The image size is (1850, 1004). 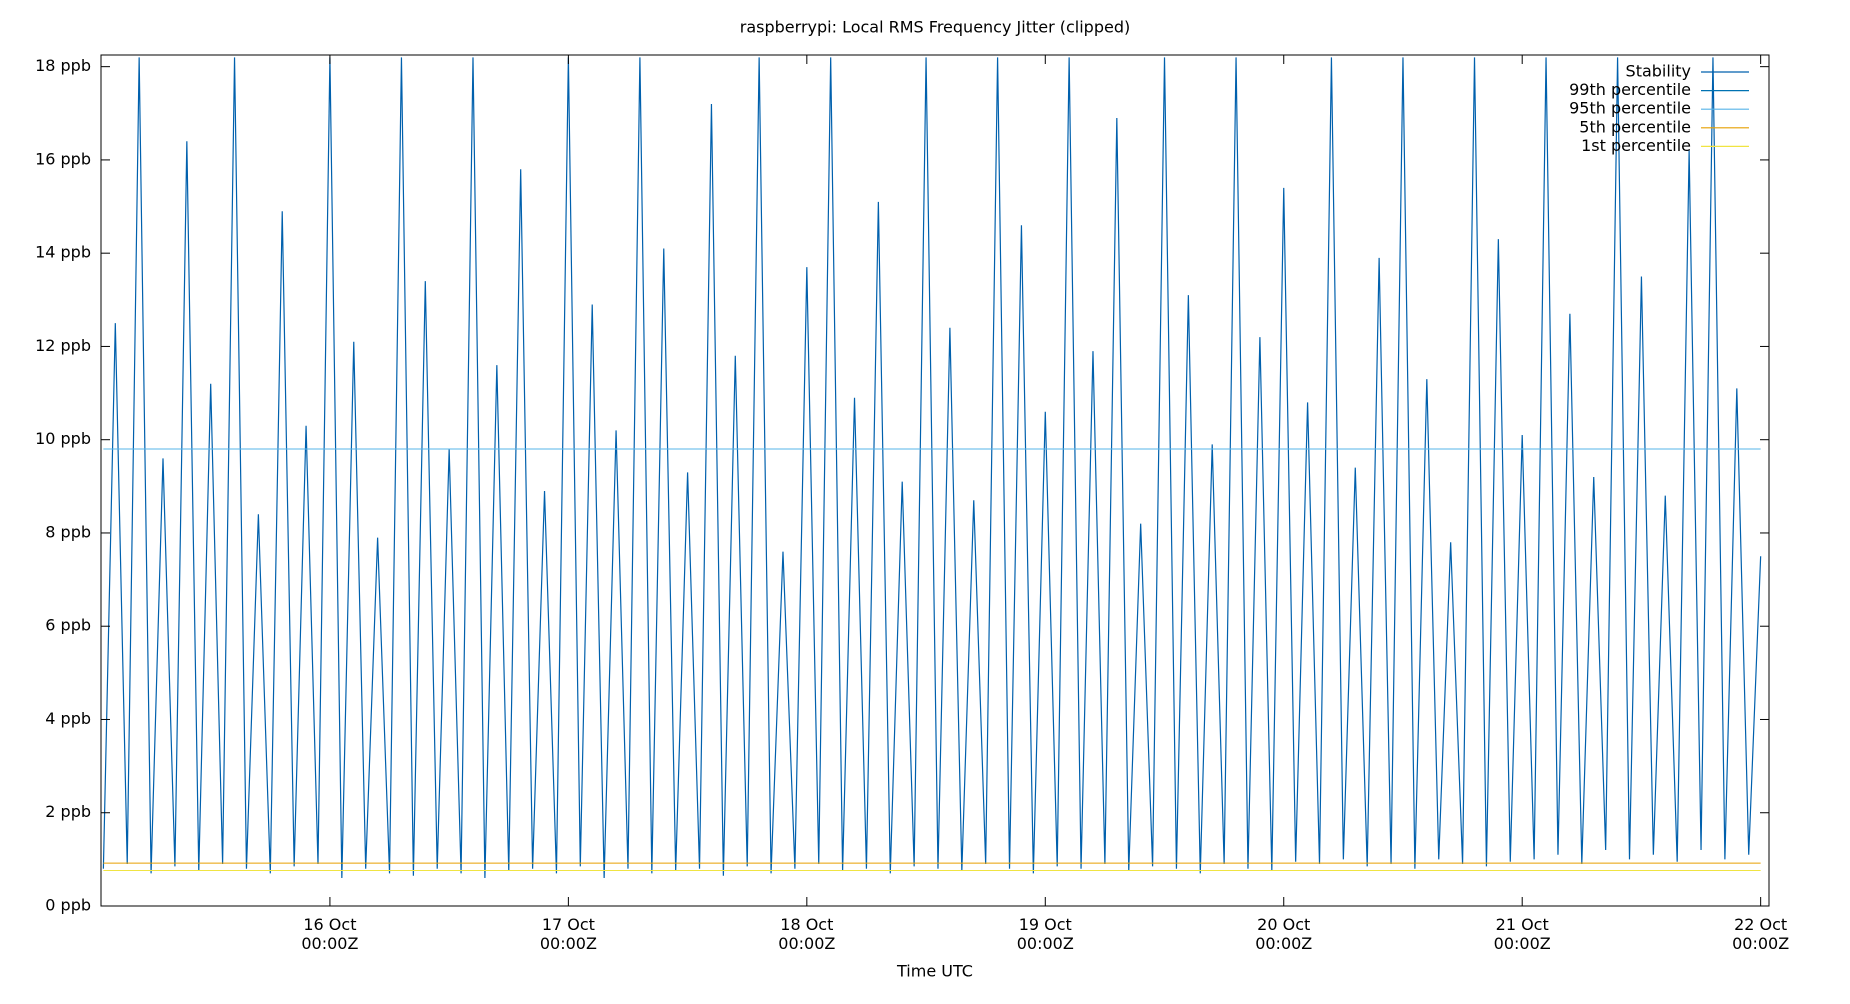 What do you see at coordinates (806, 934) in the screenshot?
I see `x-tick-label: 18 Oct 00:00Z` at bounding box center [806, 934].